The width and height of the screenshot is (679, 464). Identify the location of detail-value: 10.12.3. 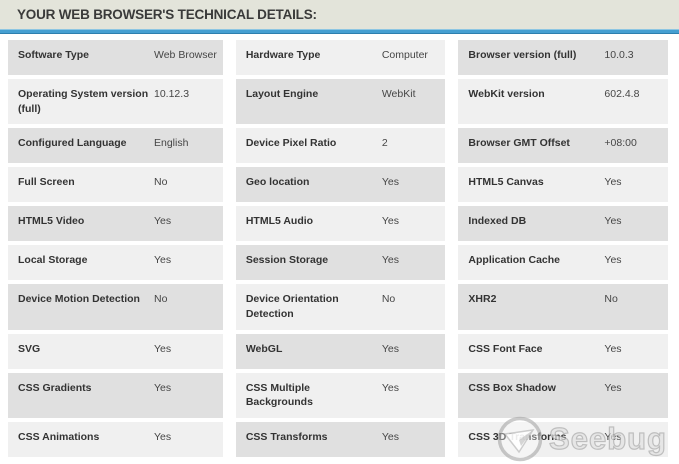
(172, 94).